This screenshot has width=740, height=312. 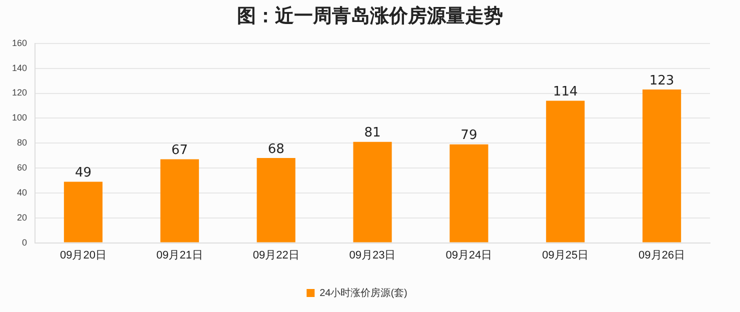 I want to click on y-tick-label: 0, so click(x=25, y=242).